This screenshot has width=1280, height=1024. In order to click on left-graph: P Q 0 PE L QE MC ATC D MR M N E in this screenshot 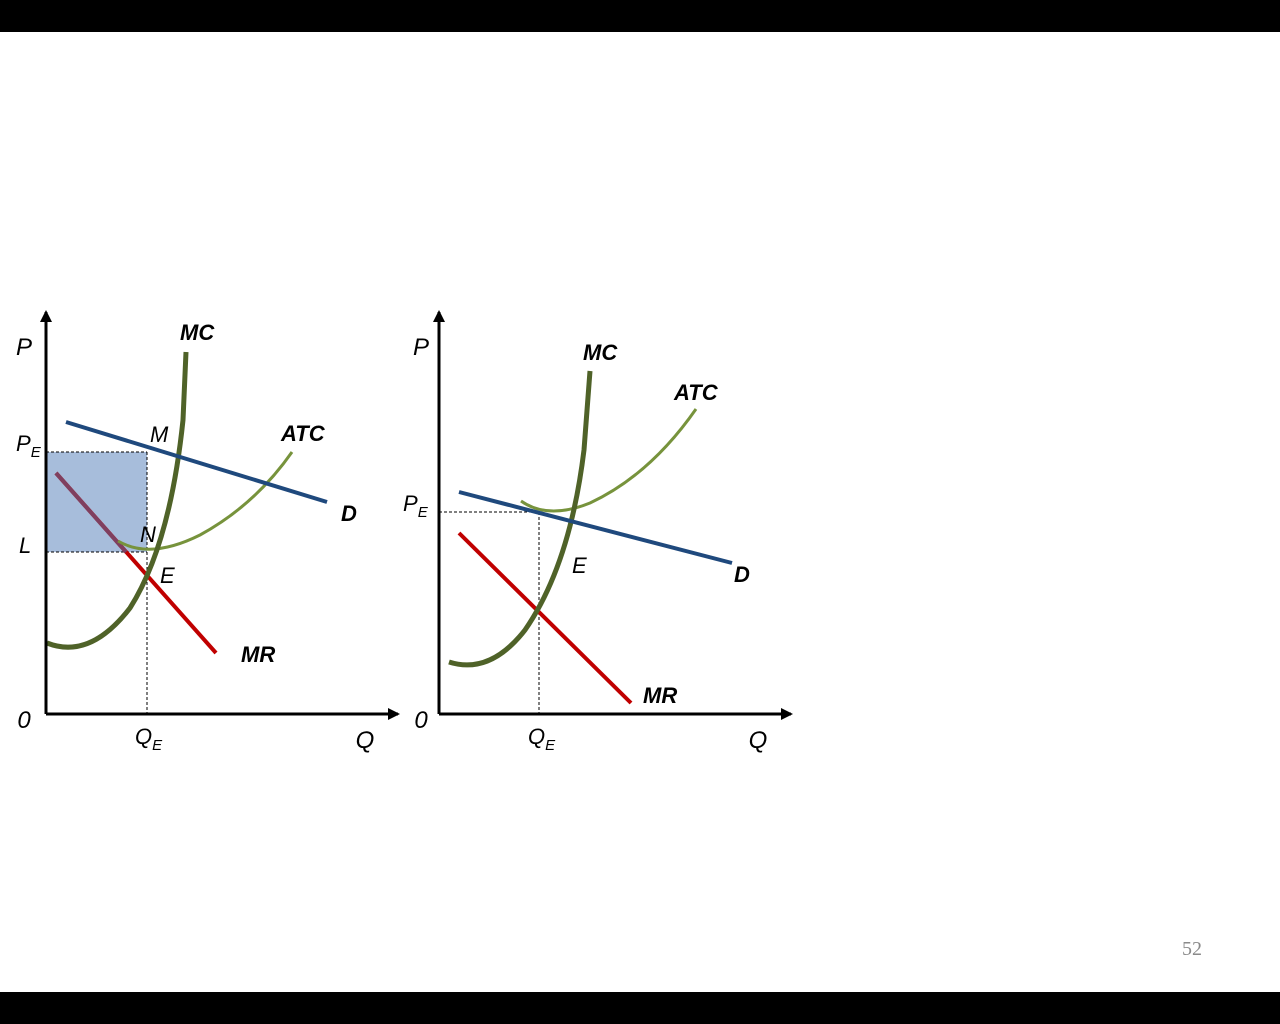, I will do `click(208, 532)`.